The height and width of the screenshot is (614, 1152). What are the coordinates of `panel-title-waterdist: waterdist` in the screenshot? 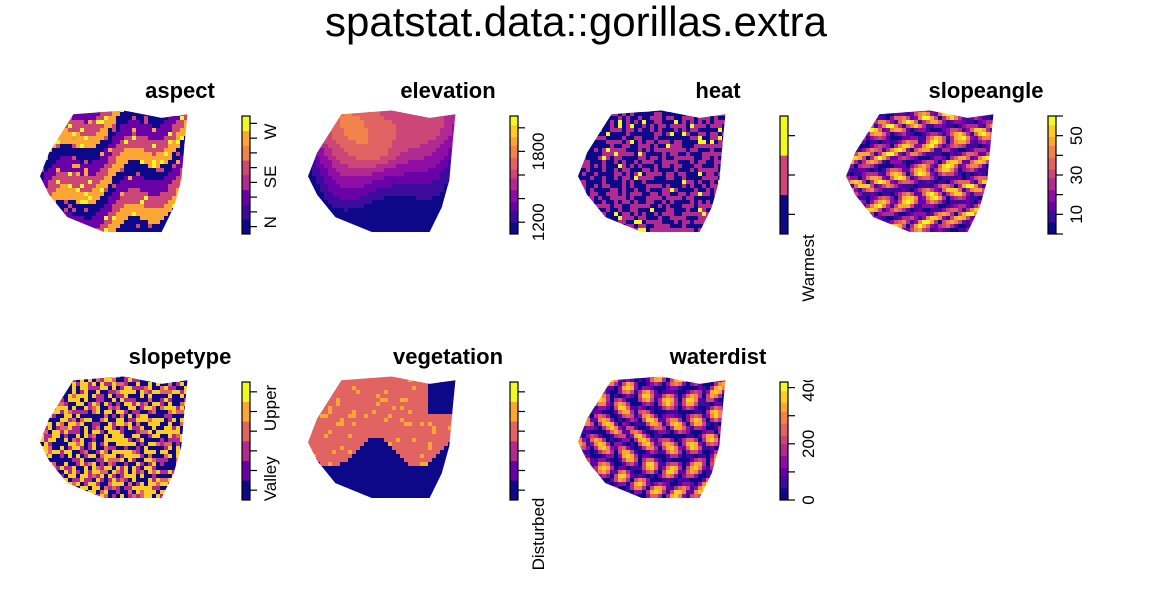 It's located at (718, 357).